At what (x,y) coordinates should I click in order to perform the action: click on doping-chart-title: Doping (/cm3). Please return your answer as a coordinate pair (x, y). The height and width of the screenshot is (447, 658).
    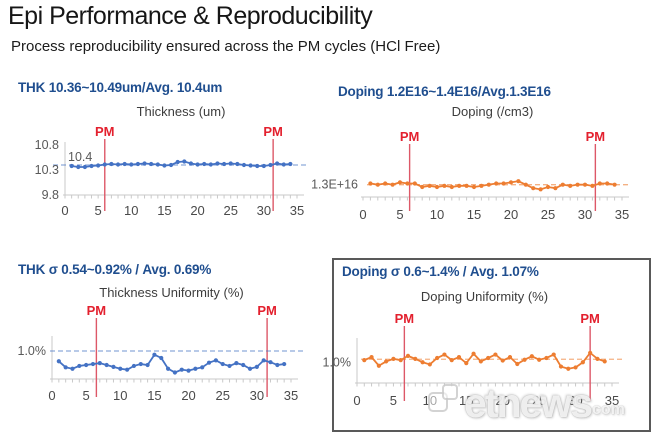
    Looking at the image, I should click on (492, 111).